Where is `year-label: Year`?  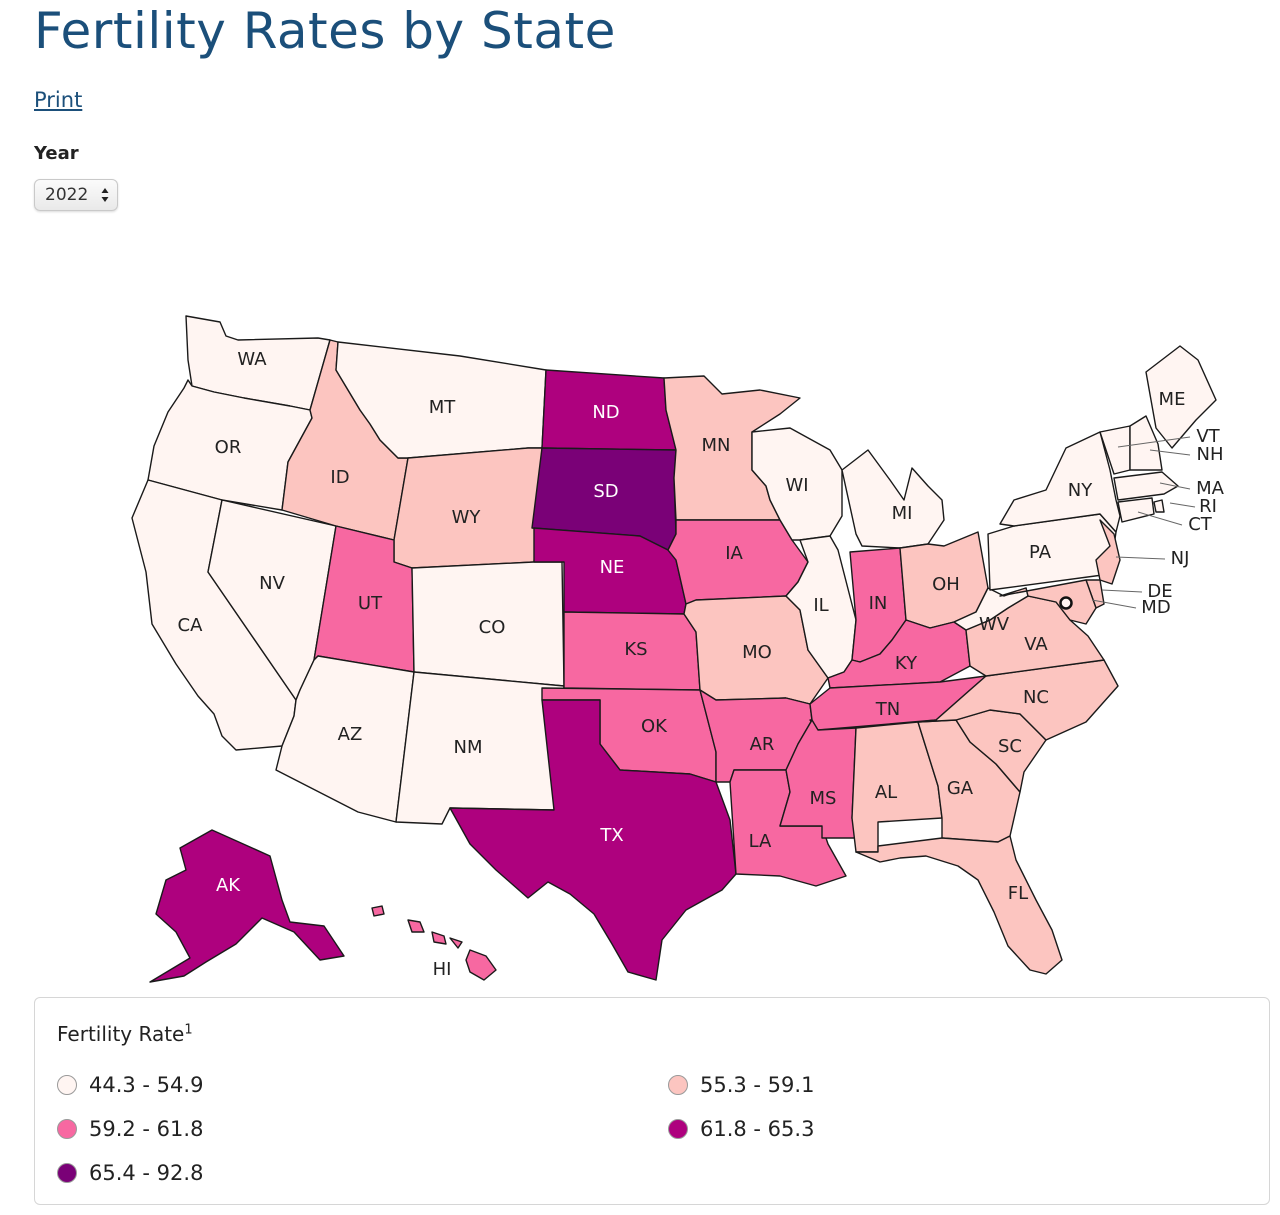 year-label: Year is located at coordinates (56, 153).